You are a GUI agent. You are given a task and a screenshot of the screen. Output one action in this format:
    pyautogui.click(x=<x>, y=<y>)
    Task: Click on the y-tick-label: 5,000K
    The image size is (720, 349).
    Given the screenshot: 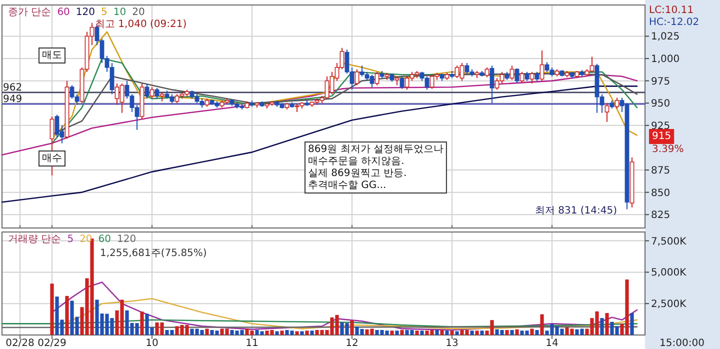 What is the action you would take?
    pyautogui.click(x=669, y=273)
    